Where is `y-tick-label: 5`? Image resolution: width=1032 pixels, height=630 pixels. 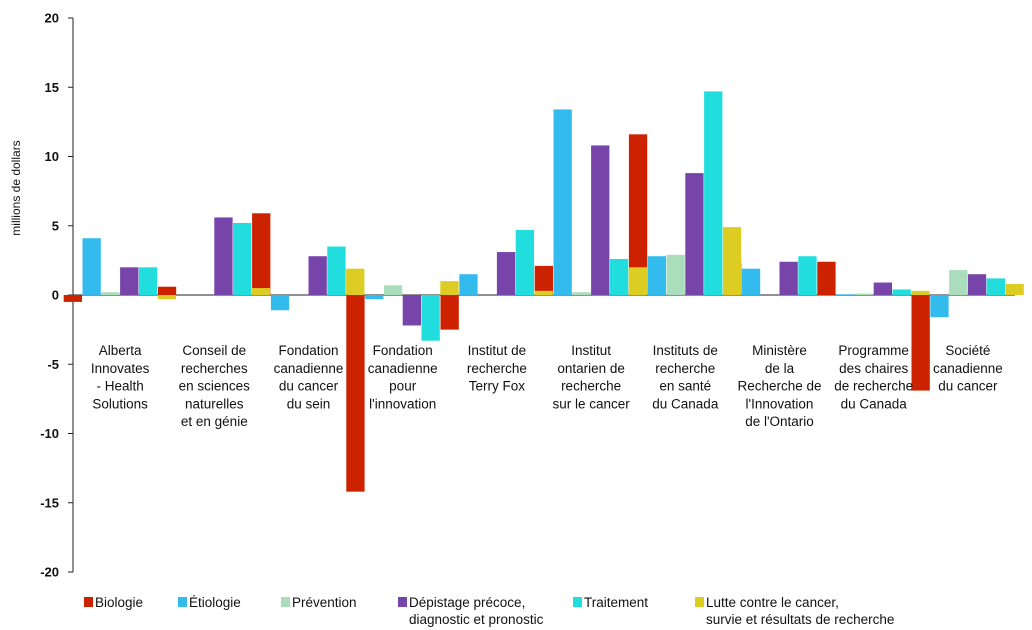 y-tick-label: 5 is located at coordinates (55, 225).